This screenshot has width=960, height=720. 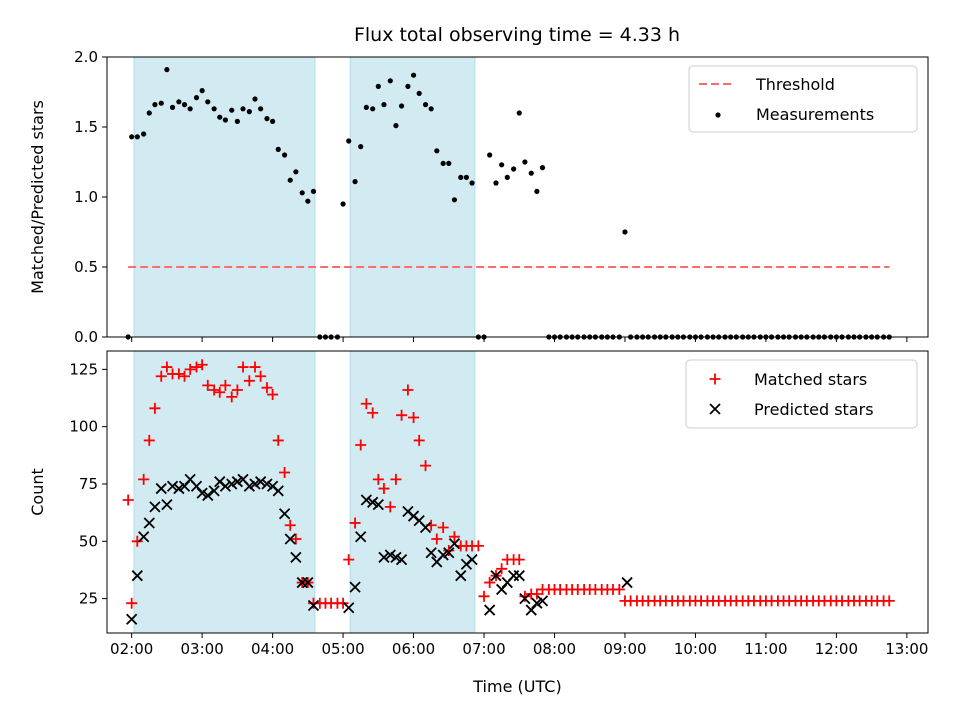 I want to click on legend-threshold-label: Threshold, so click(x=795, y=84).